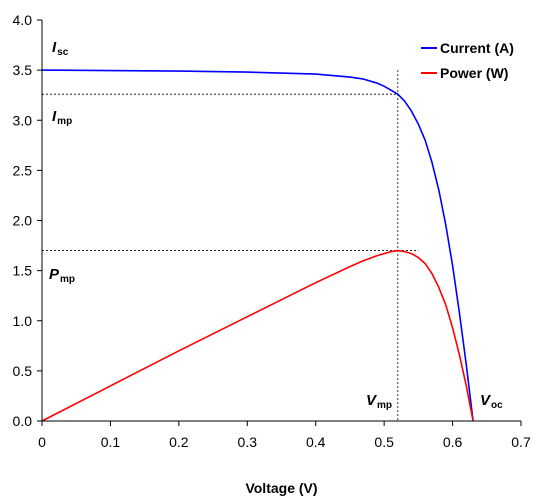 The width and height of the screenshot is (533, 497). What do you see at coordinates (23, 70) in the screenshot?
I see `y-tick-label: 3.5` at bounding box center [23, 70].